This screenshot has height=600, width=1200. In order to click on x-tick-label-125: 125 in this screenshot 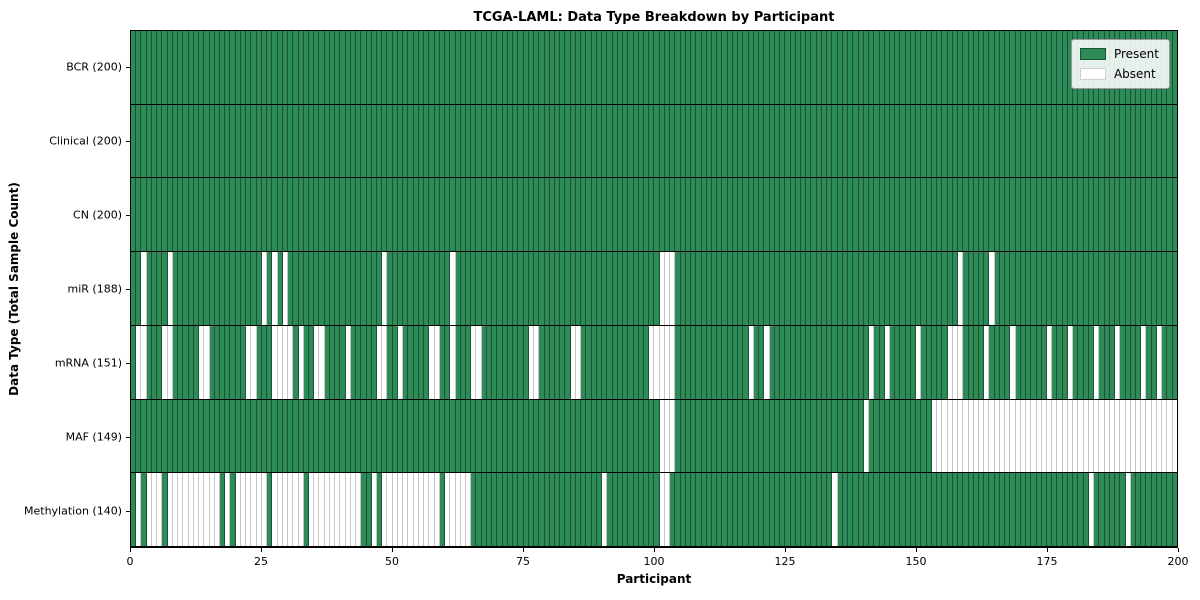, I will do `click(785, 561)`.